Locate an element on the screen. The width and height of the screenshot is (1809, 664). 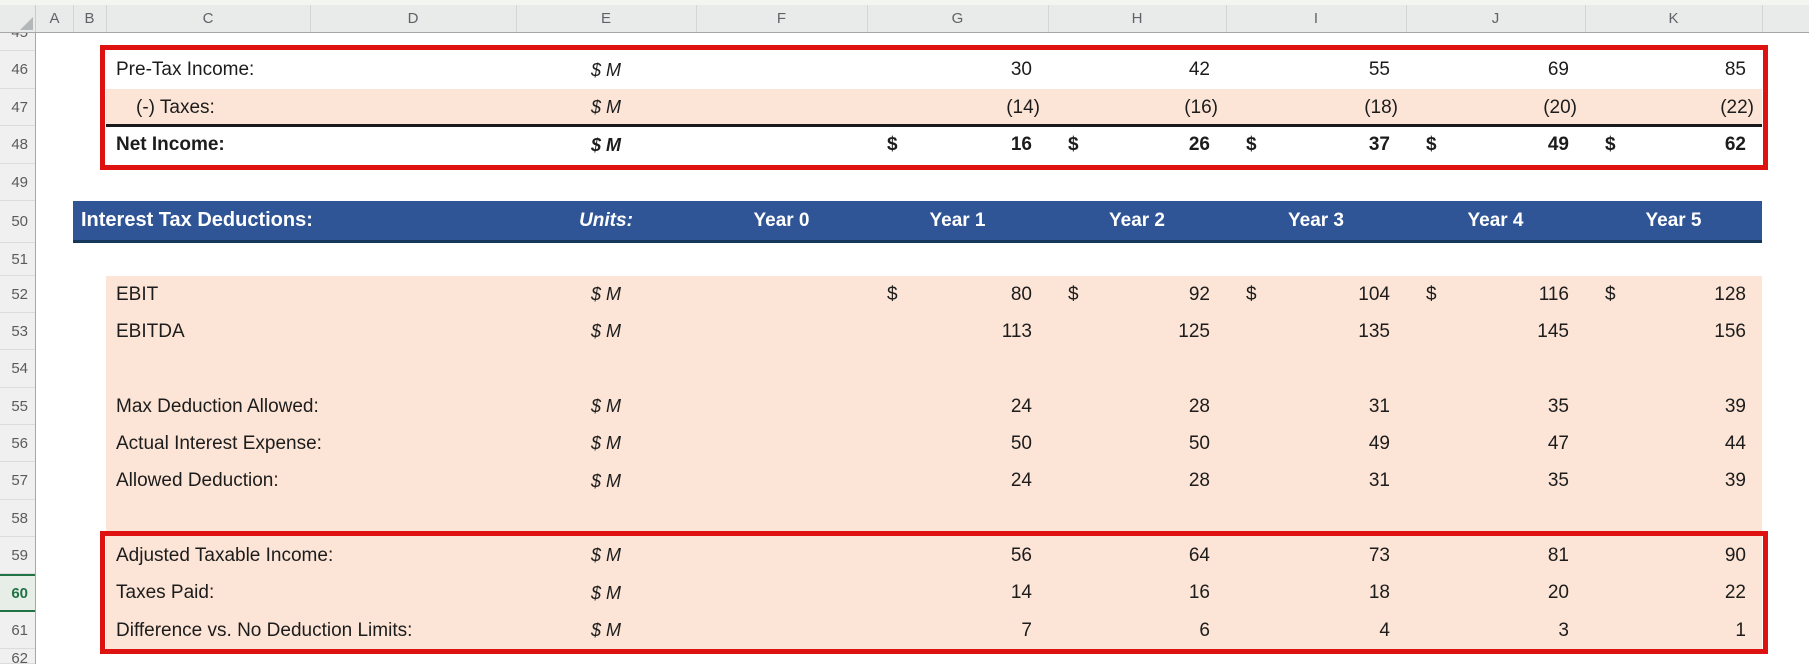
cell-C61-label: Difference vs. No Deduction Limits: is located at coordinates (264, 630).